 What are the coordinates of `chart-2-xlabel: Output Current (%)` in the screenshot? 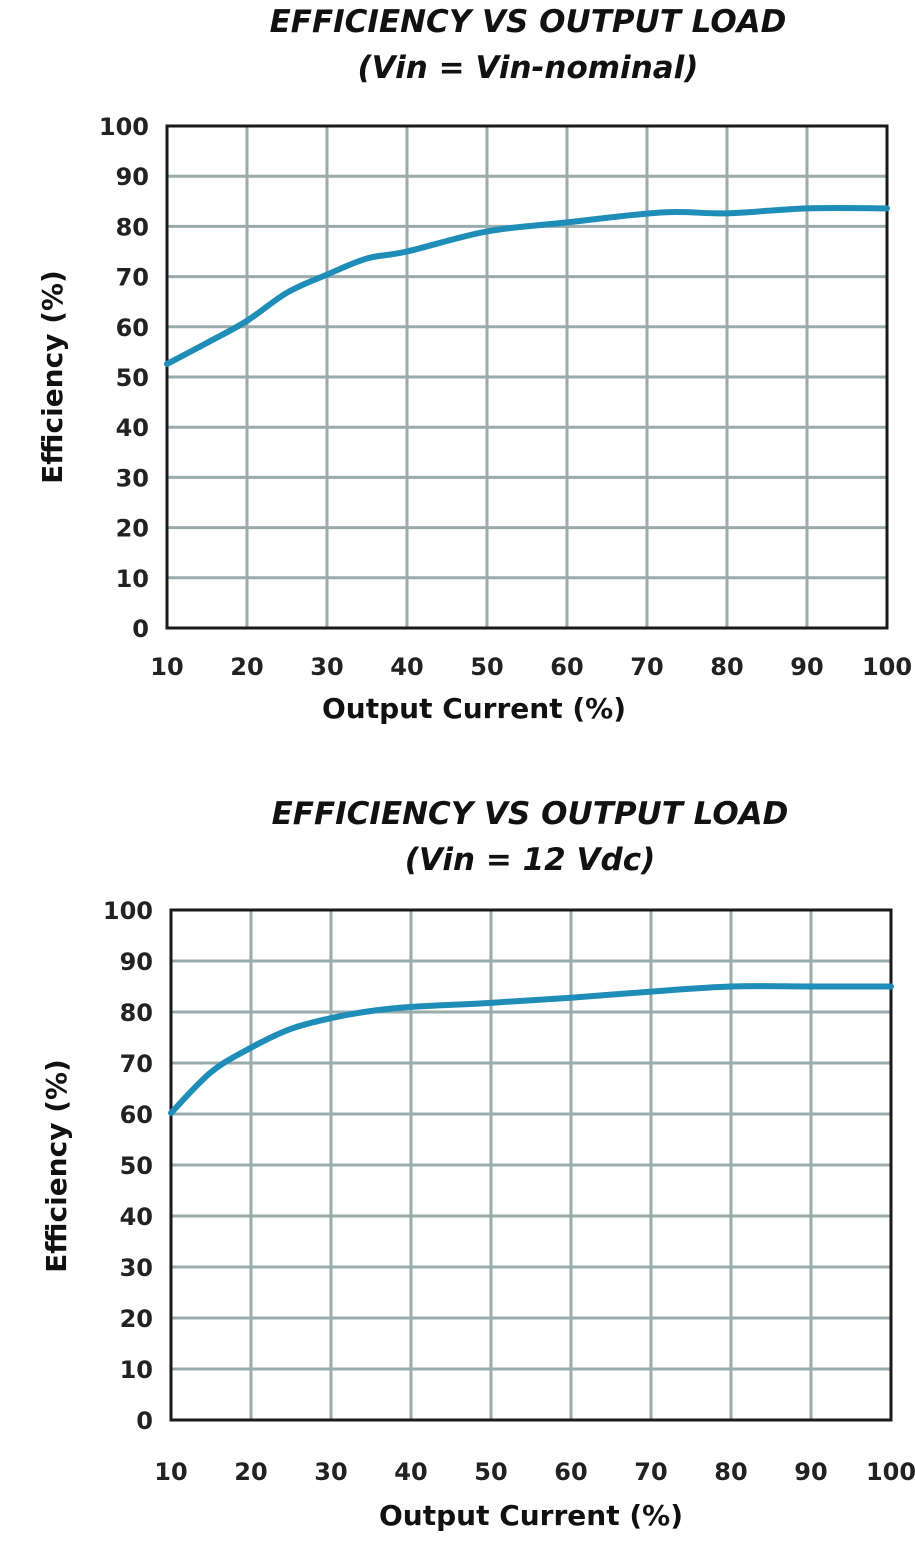 It's located at (531, 1515).